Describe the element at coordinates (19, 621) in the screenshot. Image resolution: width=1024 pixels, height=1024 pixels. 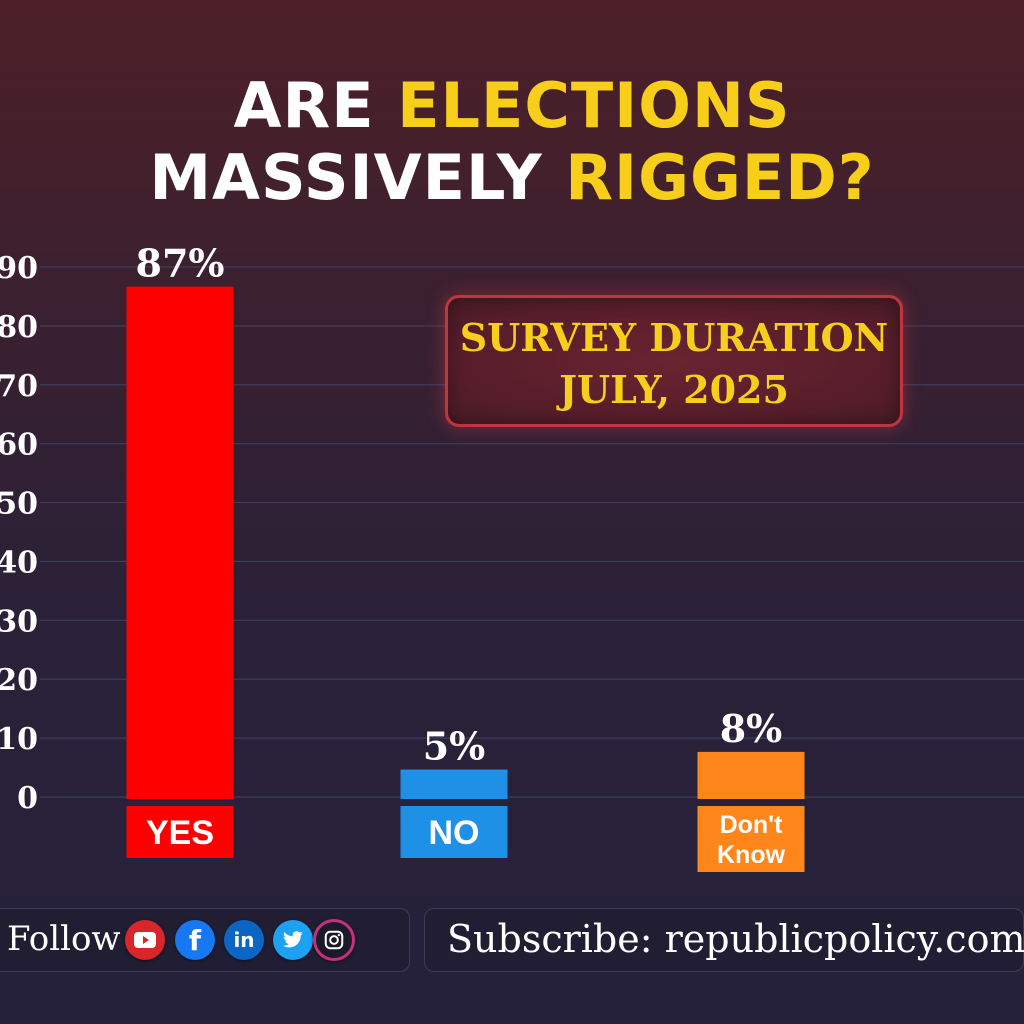
I see `y-tick-label: 30` at that location.